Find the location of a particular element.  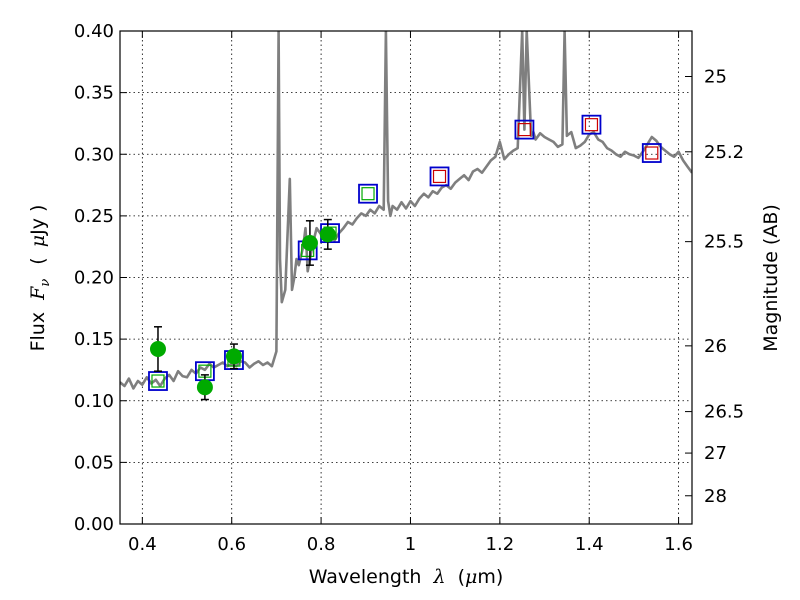

x-tick-label: 1 is located at coordinates (410, 544).